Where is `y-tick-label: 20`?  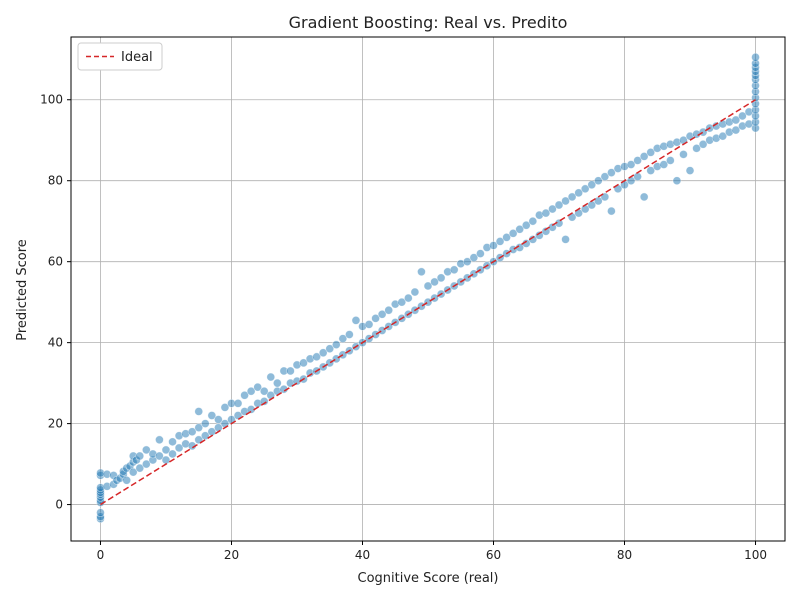 y-tick-label: 20 is located at coordinates (55, 424).